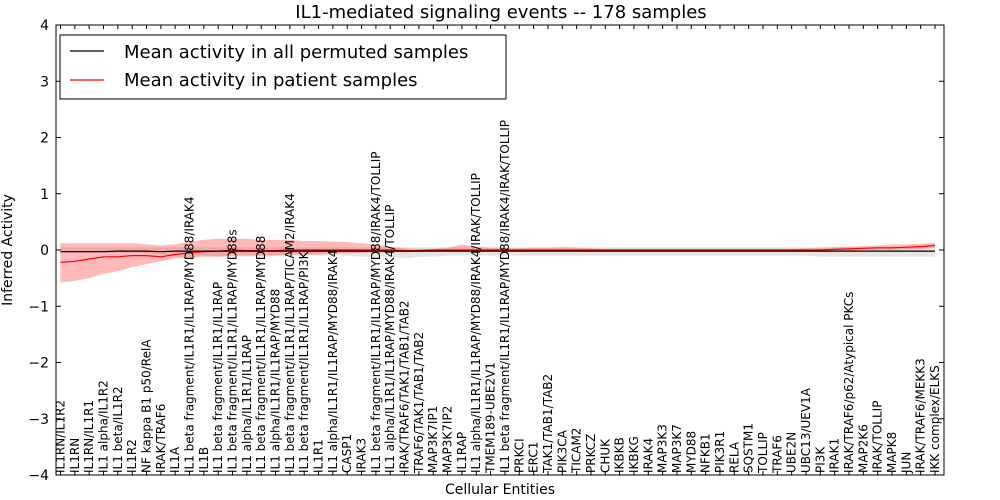 This screenshot has height=500, width=1000. Describe the element at coordinates (677, 448) in the screenshot. I see `x-category-label: MAP3K7` at that location.